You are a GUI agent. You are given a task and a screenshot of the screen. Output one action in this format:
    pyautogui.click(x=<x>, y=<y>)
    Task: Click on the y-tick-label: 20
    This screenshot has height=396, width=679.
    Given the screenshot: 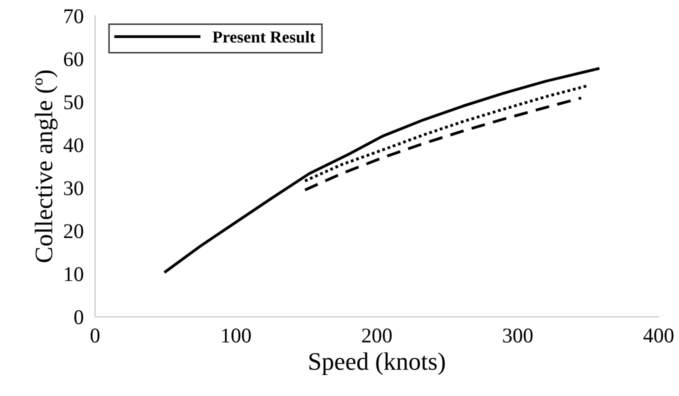 What is the action you would take?
    pyautogui.click(x=74, y=231)
    